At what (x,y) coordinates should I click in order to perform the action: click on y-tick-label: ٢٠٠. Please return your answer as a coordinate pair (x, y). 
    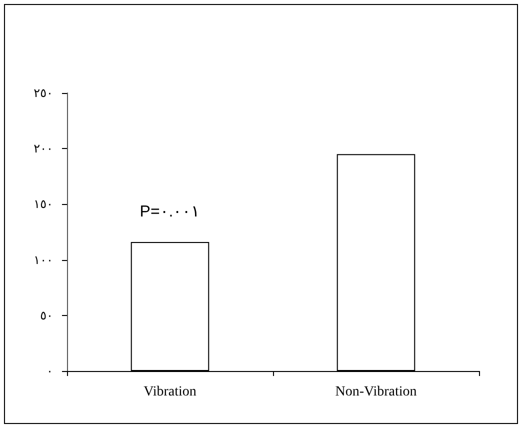
    Looking at the image, I should click on (43, 149).